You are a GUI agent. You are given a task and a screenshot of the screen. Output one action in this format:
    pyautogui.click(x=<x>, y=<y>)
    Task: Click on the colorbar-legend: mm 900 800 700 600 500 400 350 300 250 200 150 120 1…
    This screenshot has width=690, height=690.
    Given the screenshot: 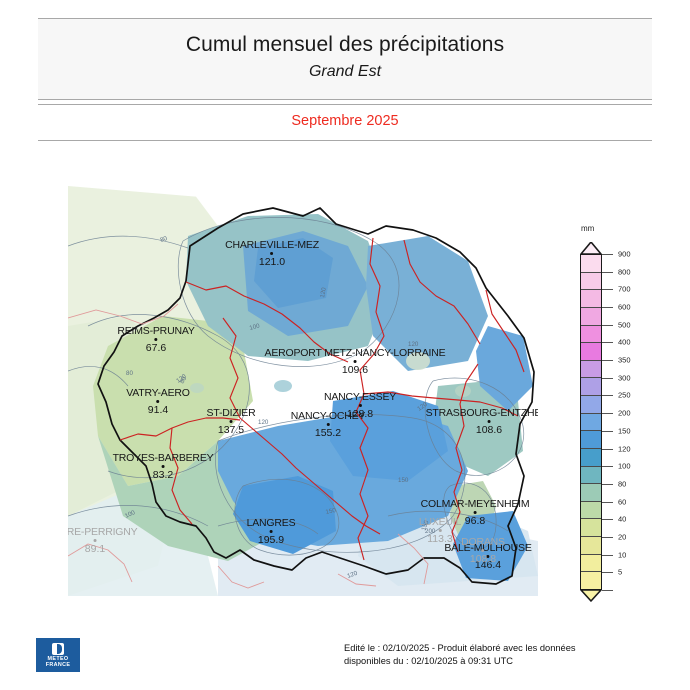 What is the action you would take?
    pyautogui.click(x=623, y=416)
    